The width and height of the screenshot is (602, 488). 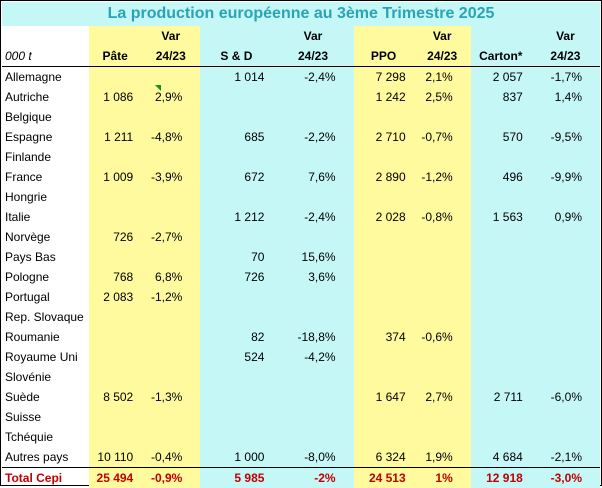 I want to click on ppo-cell: 2 890, so click(x=384, y=177).